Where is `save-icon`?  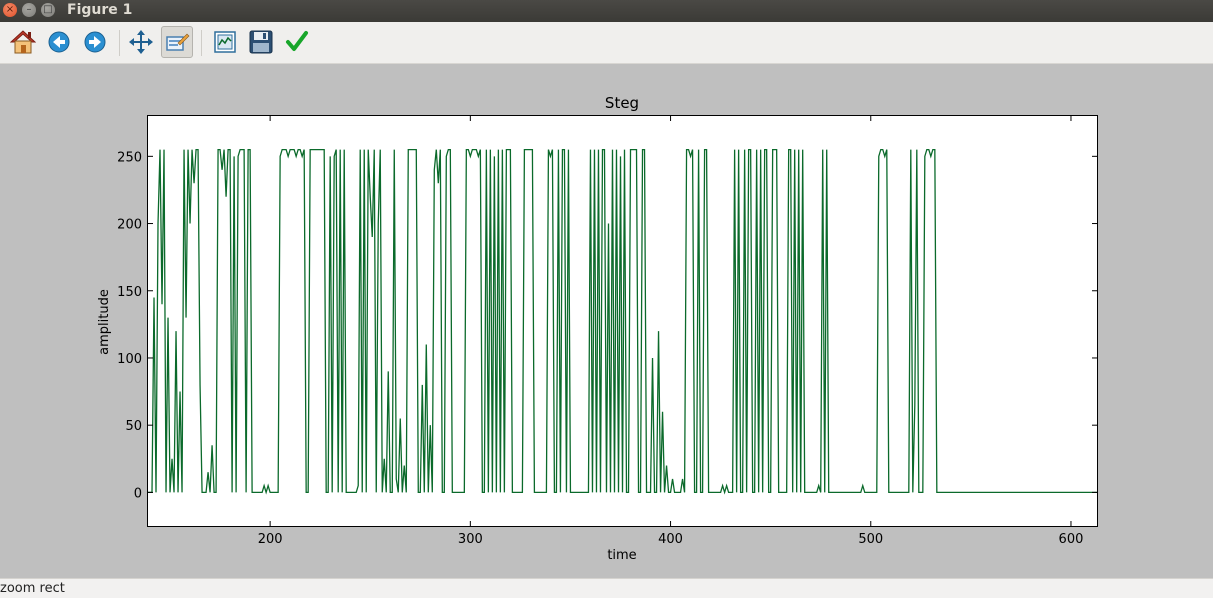 save-icon is located at coordinates (261, 42).